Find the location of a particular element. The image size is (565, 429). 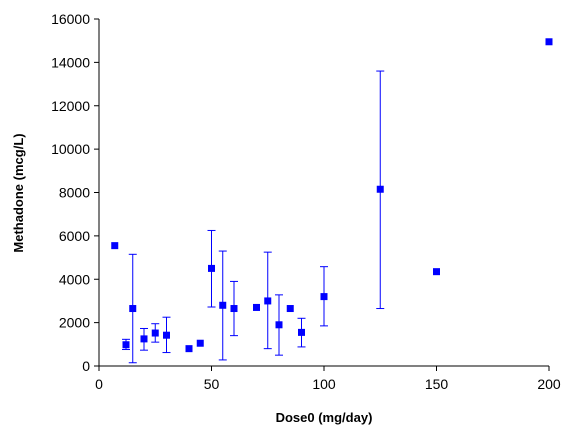

x-tick-label-2: 100 is located at coordinates (324, 384).